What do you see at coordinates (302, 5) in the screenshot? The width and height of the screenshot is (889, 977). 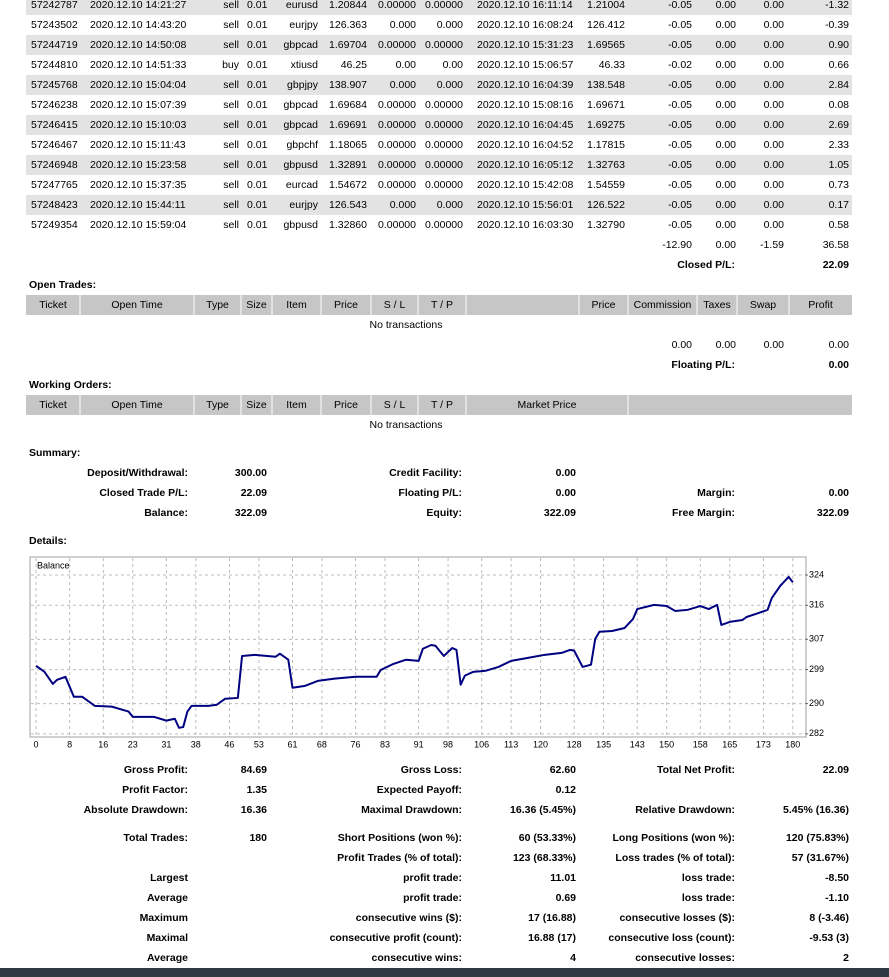 I see `cell: eurusd` at bounding box center [302, 5].